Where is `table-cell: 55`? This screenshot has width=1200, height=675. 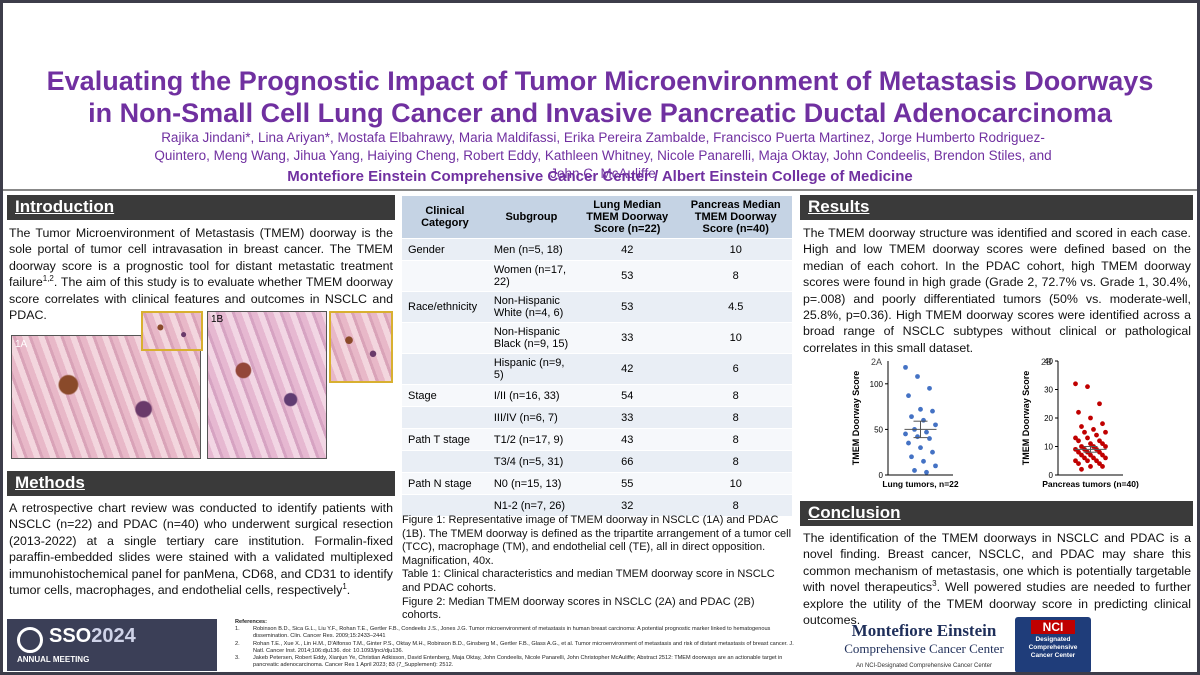
table-cell: 55 is located at coordinates (627, 483).